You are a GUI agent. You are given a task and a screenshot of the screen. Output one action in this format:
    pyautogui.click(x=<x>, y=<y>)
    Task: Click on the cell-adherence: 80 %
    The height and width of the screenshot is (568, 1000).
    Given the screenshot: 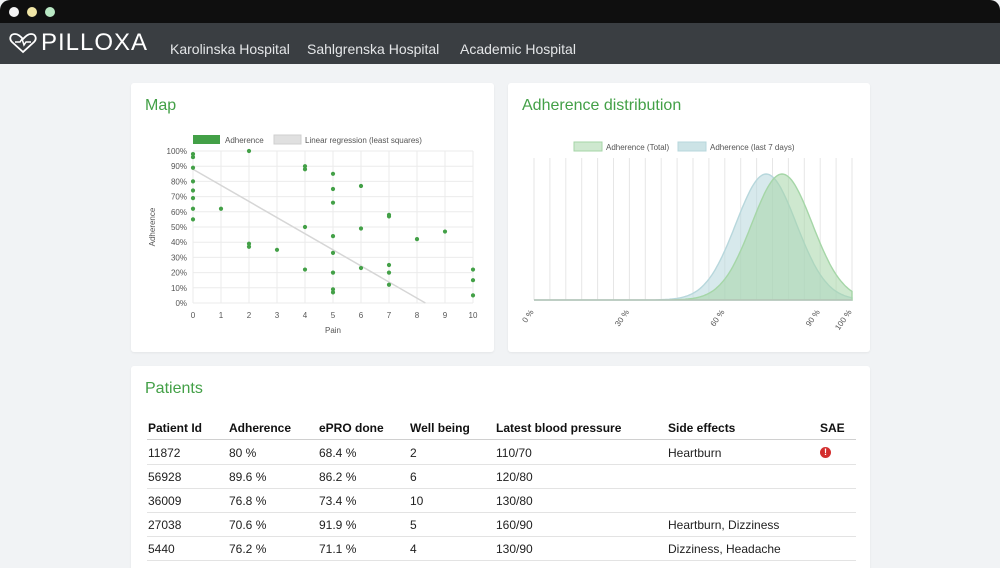 What is the action you would take?
    pyautogui.click(x=243, y=453)
    